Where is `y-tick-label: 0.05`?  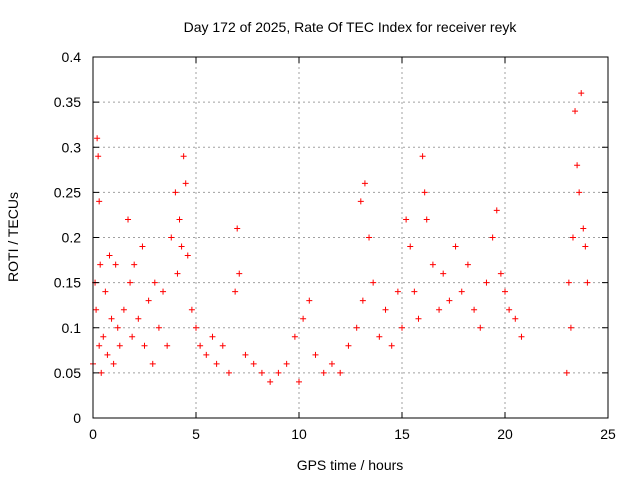
y-tick-label: 0.05 is located at coordinates (67, 373).